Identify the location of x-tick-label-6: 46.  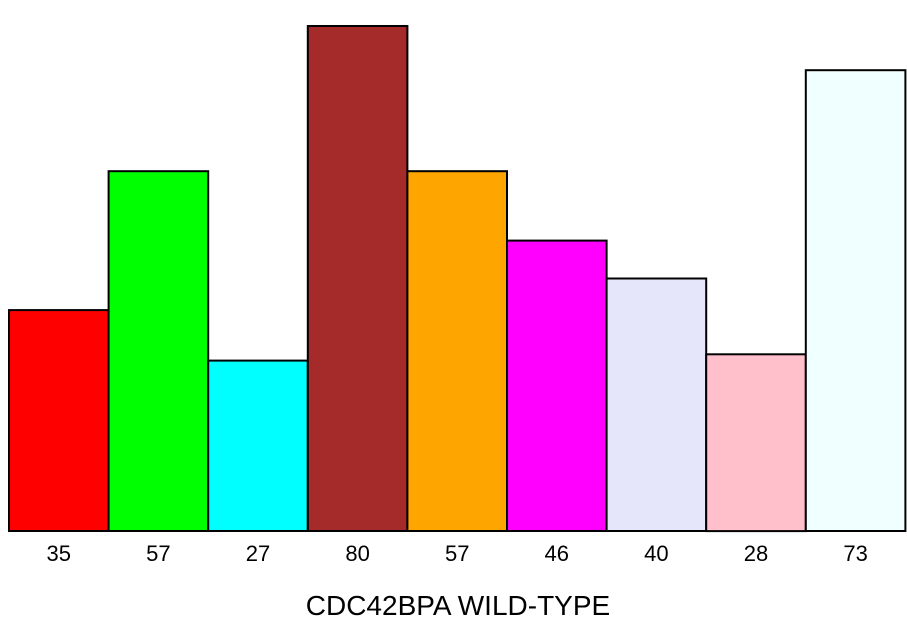
(557, 553).